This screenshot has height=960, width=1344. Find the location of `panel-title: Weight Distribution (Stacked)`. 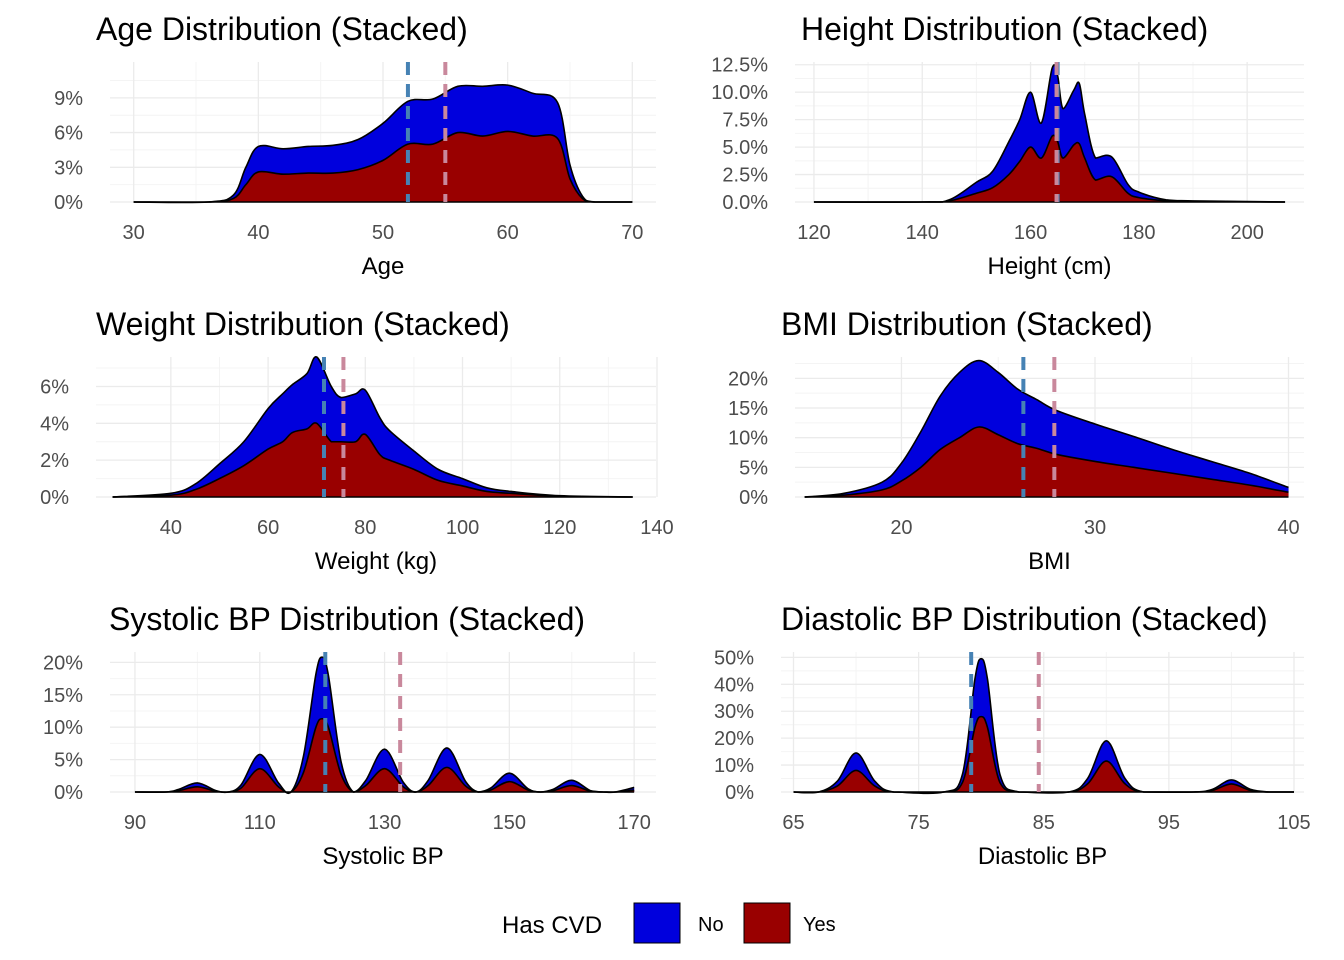

panel-title: Weight Distribution (Stacked) is located at coordinates (303, 324).